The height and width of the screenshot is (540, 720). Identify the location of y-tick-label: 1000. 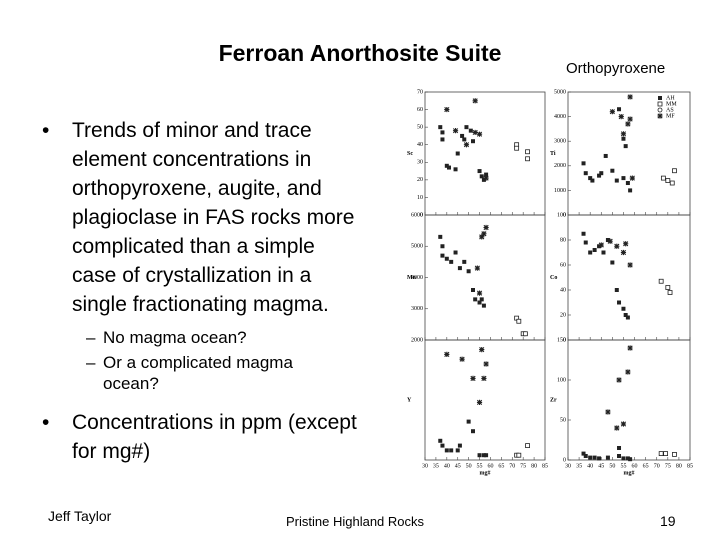
(560, 191).